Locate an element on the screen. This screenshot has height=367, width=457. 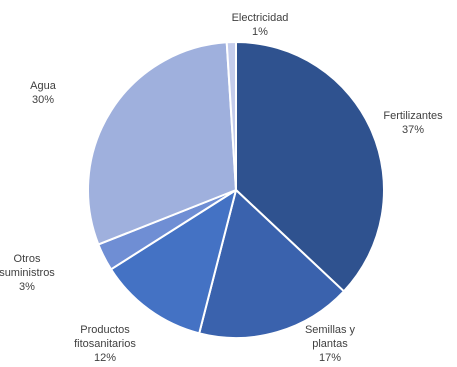
slice-value-2: 12% is located at coordinates (105, 358).